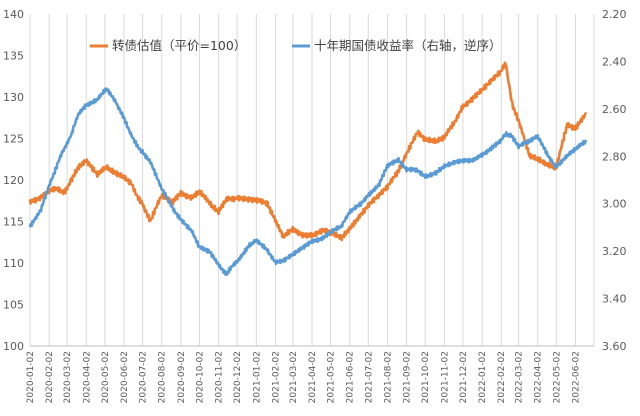 The width and height of the screenshot is (640, 416). Describe the element at coordinates (87, 377) in the screenshot. I see `x-tick-label-3: 2020-04-02` at that location.